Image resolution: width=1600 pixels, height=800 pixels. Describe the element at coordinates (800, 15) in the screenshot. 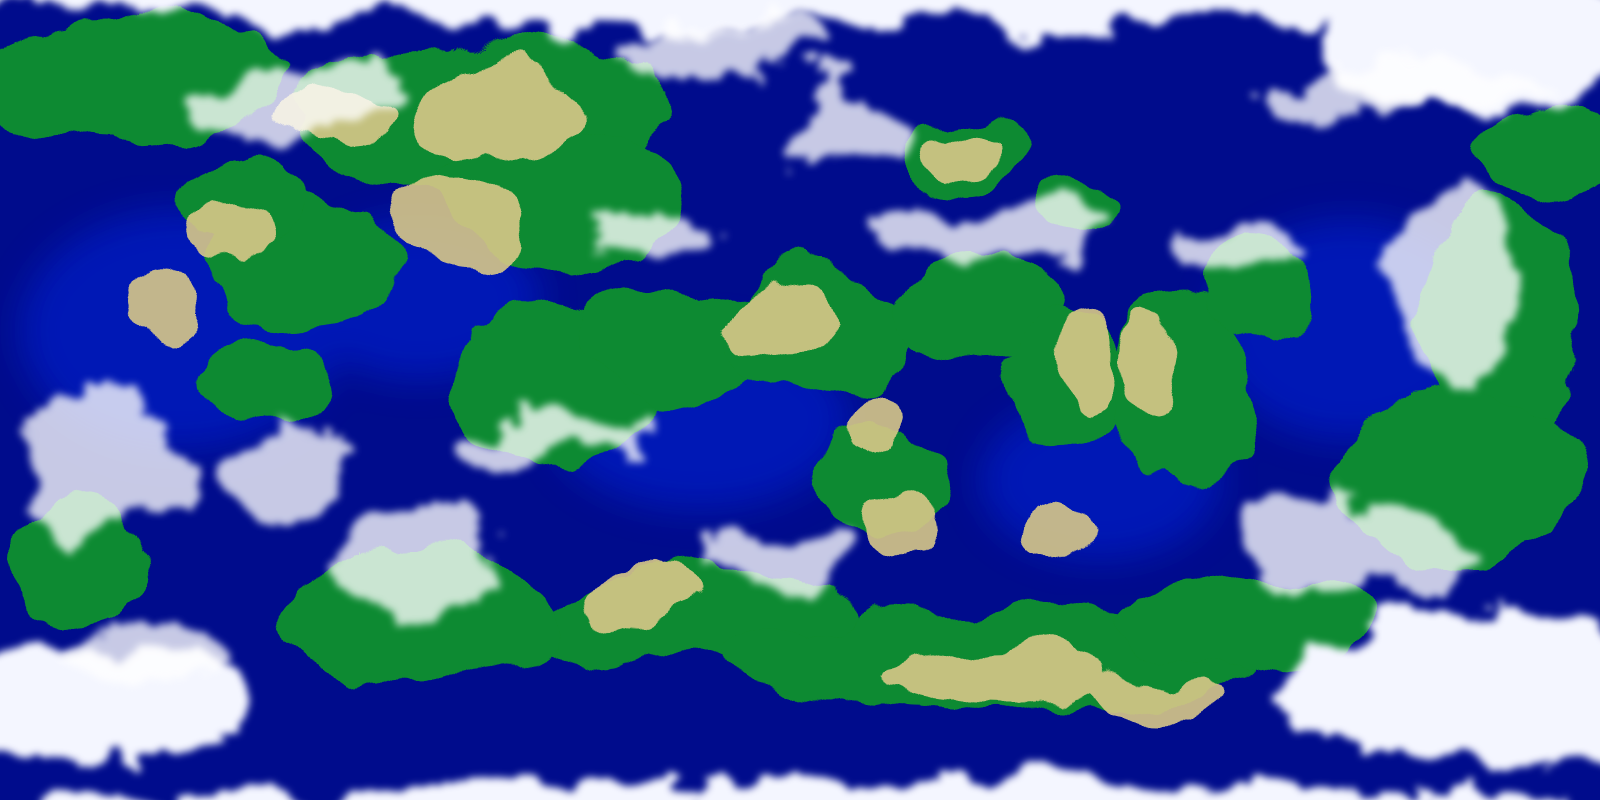

I see `north-ice-cap` at that location.